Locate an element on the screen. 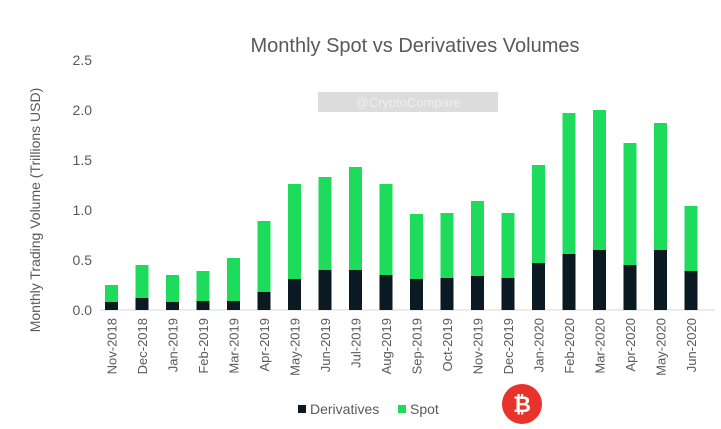 The width and height of the screenshot is (721, 429). y-tick-label: 2.0 is located at coordinates (83, 110).